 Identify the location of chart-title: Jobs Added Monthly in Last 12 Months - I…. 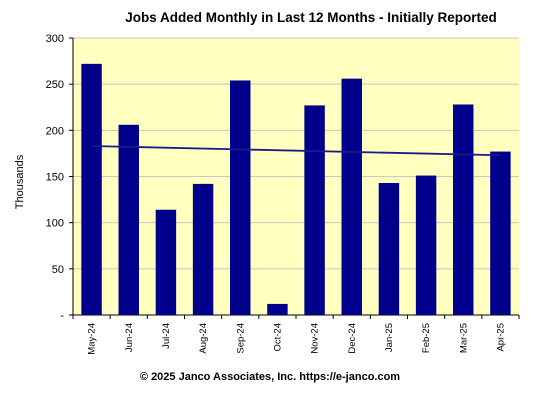
(311, 17).